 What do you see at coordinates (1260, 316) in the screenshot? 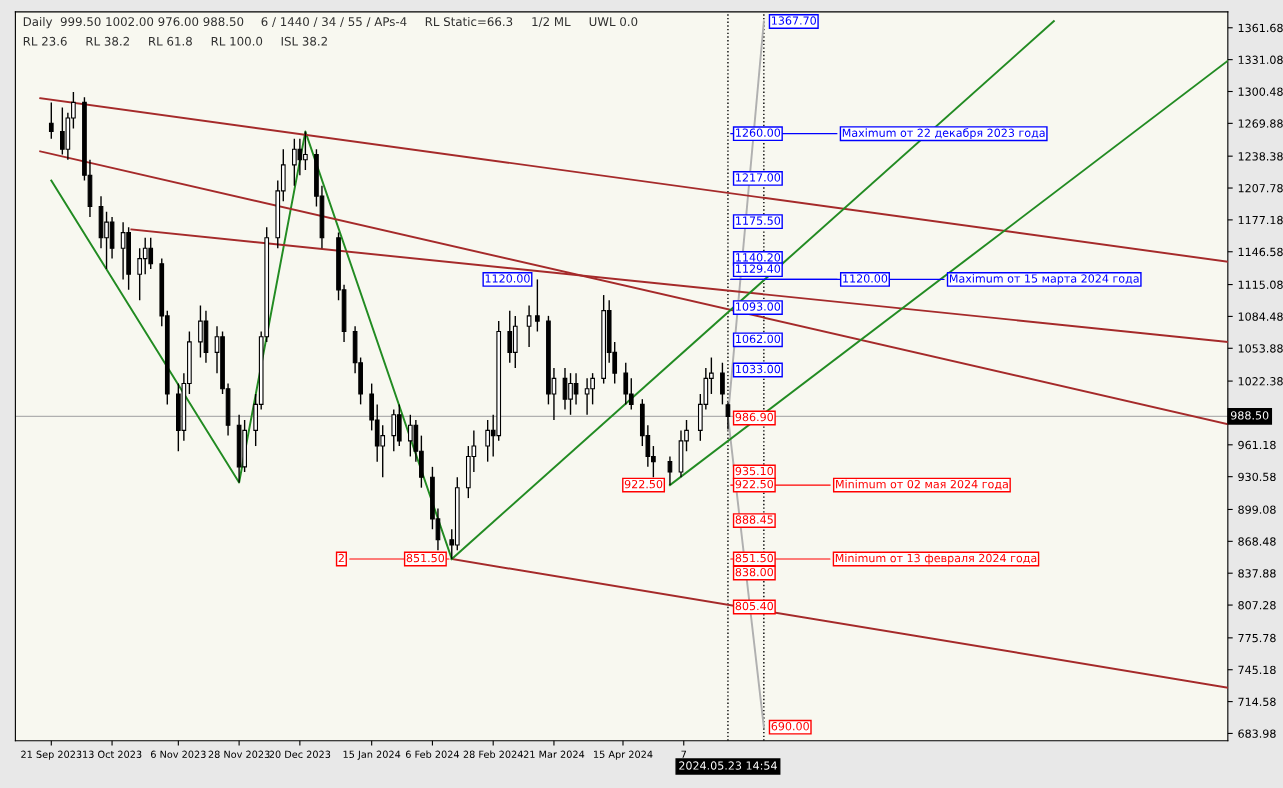
I see `y-tick-label: 1084.48` at bounding box center [1260, 316].